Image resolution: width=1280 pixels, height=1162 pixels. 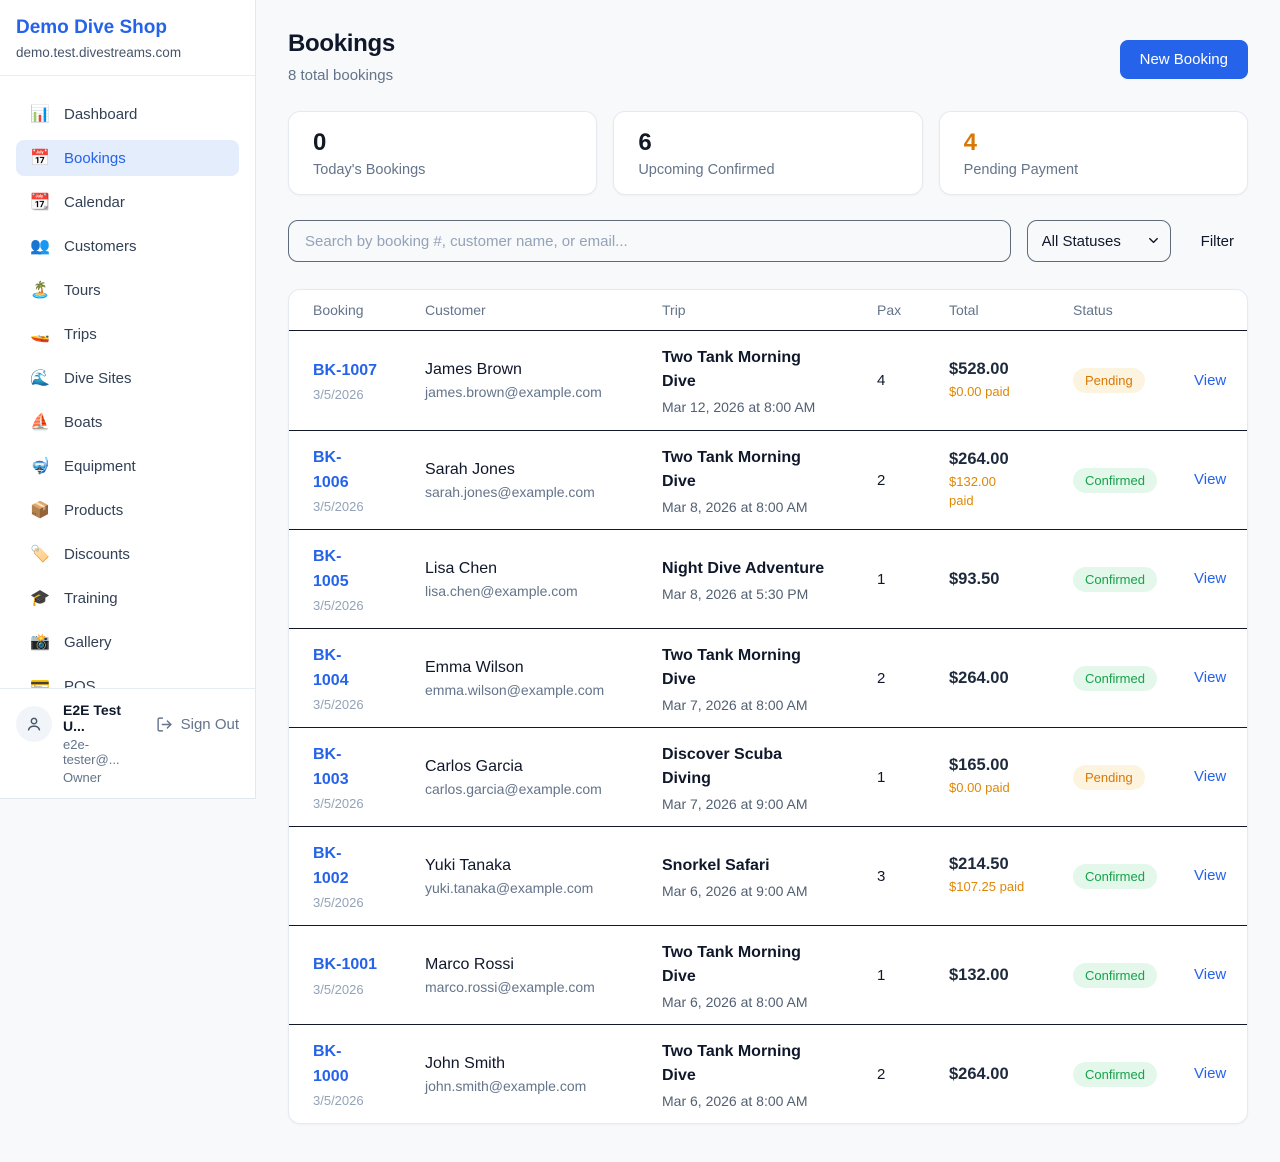 I want to click on sidebar-item-label: Discounts, so click(x=97, y=554).